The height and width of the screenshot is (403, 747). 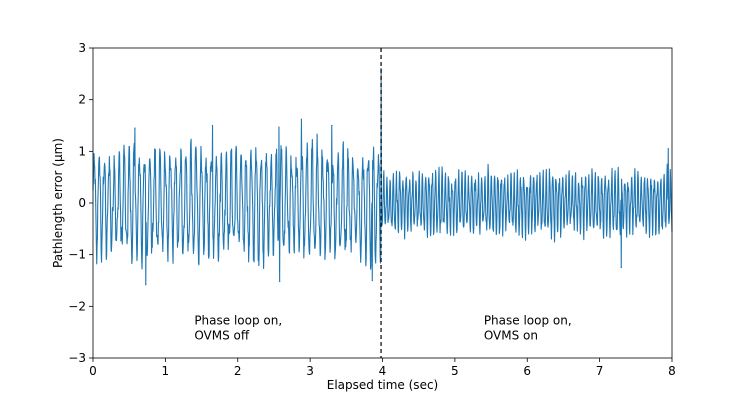 What do you see at coordinates (455, 371) in the screenshot?
I see `x-tick-label: 5` at bounding box center [455, 371].